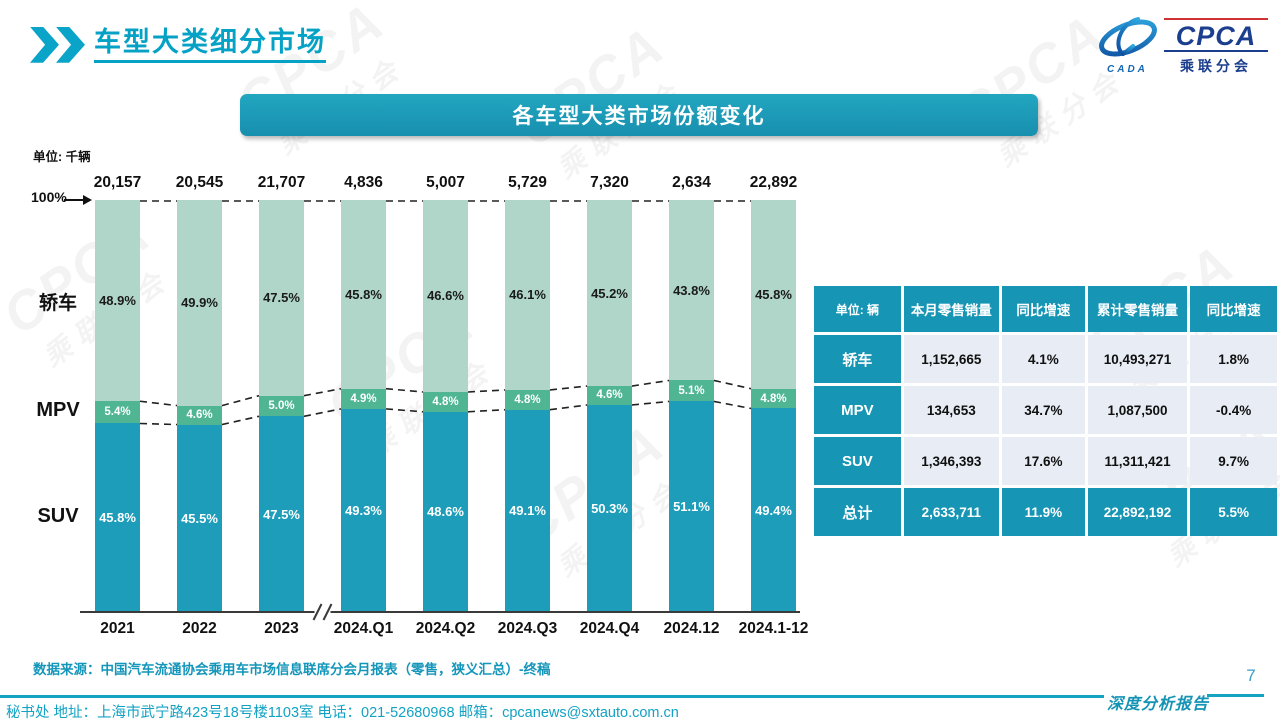 The width and height of the screenshot is (1280, 720). I want to click on bar-segment-SUV-2024.12: 51.1%, so click(691, 506).